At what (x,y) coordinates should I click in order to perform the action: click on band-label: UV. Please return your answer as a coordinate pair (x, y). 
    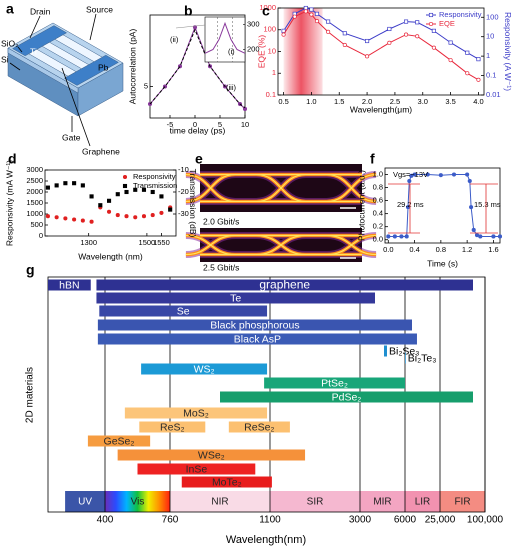
    Looking at the image, I should click on (85, 502).